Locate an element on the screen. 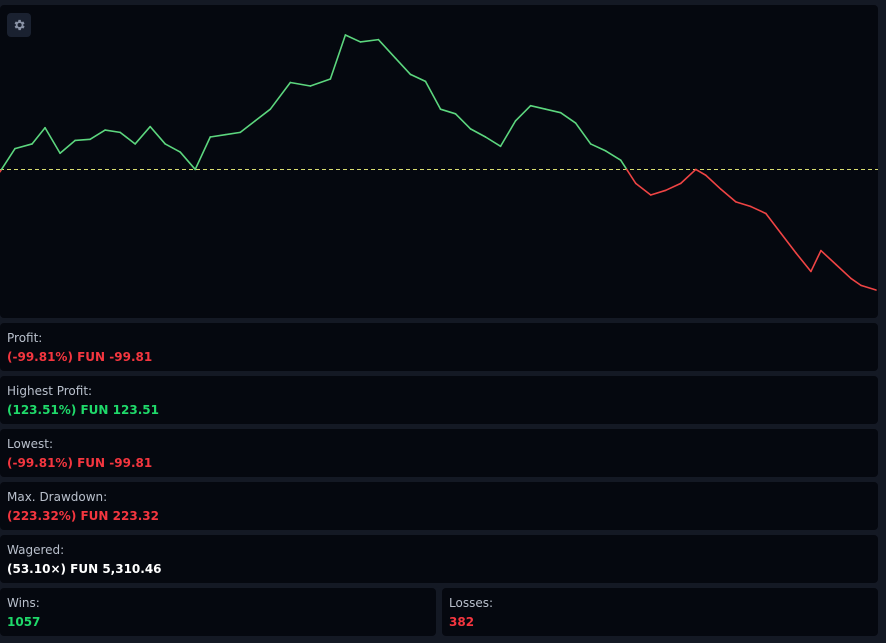 This screenshot has height=643, width=886. settings-button is located at coordinates (19, 25).